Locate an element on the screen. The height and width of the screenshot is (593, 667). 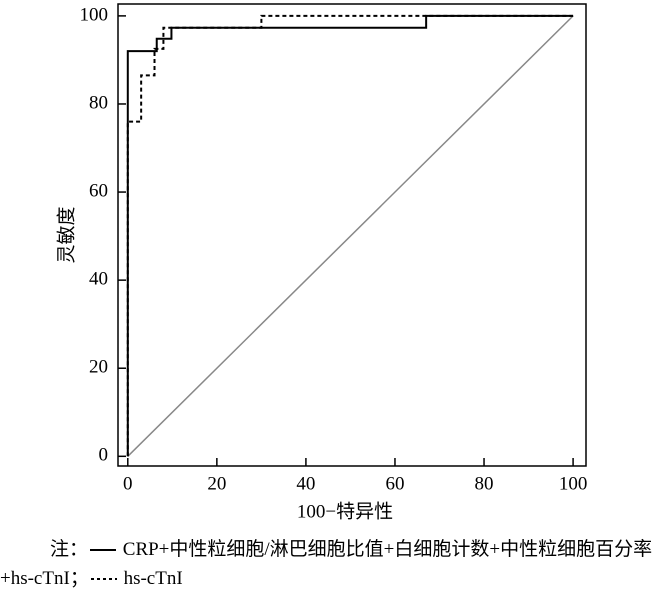
x-tick-label: 80 is located at coordinates (484, 483).